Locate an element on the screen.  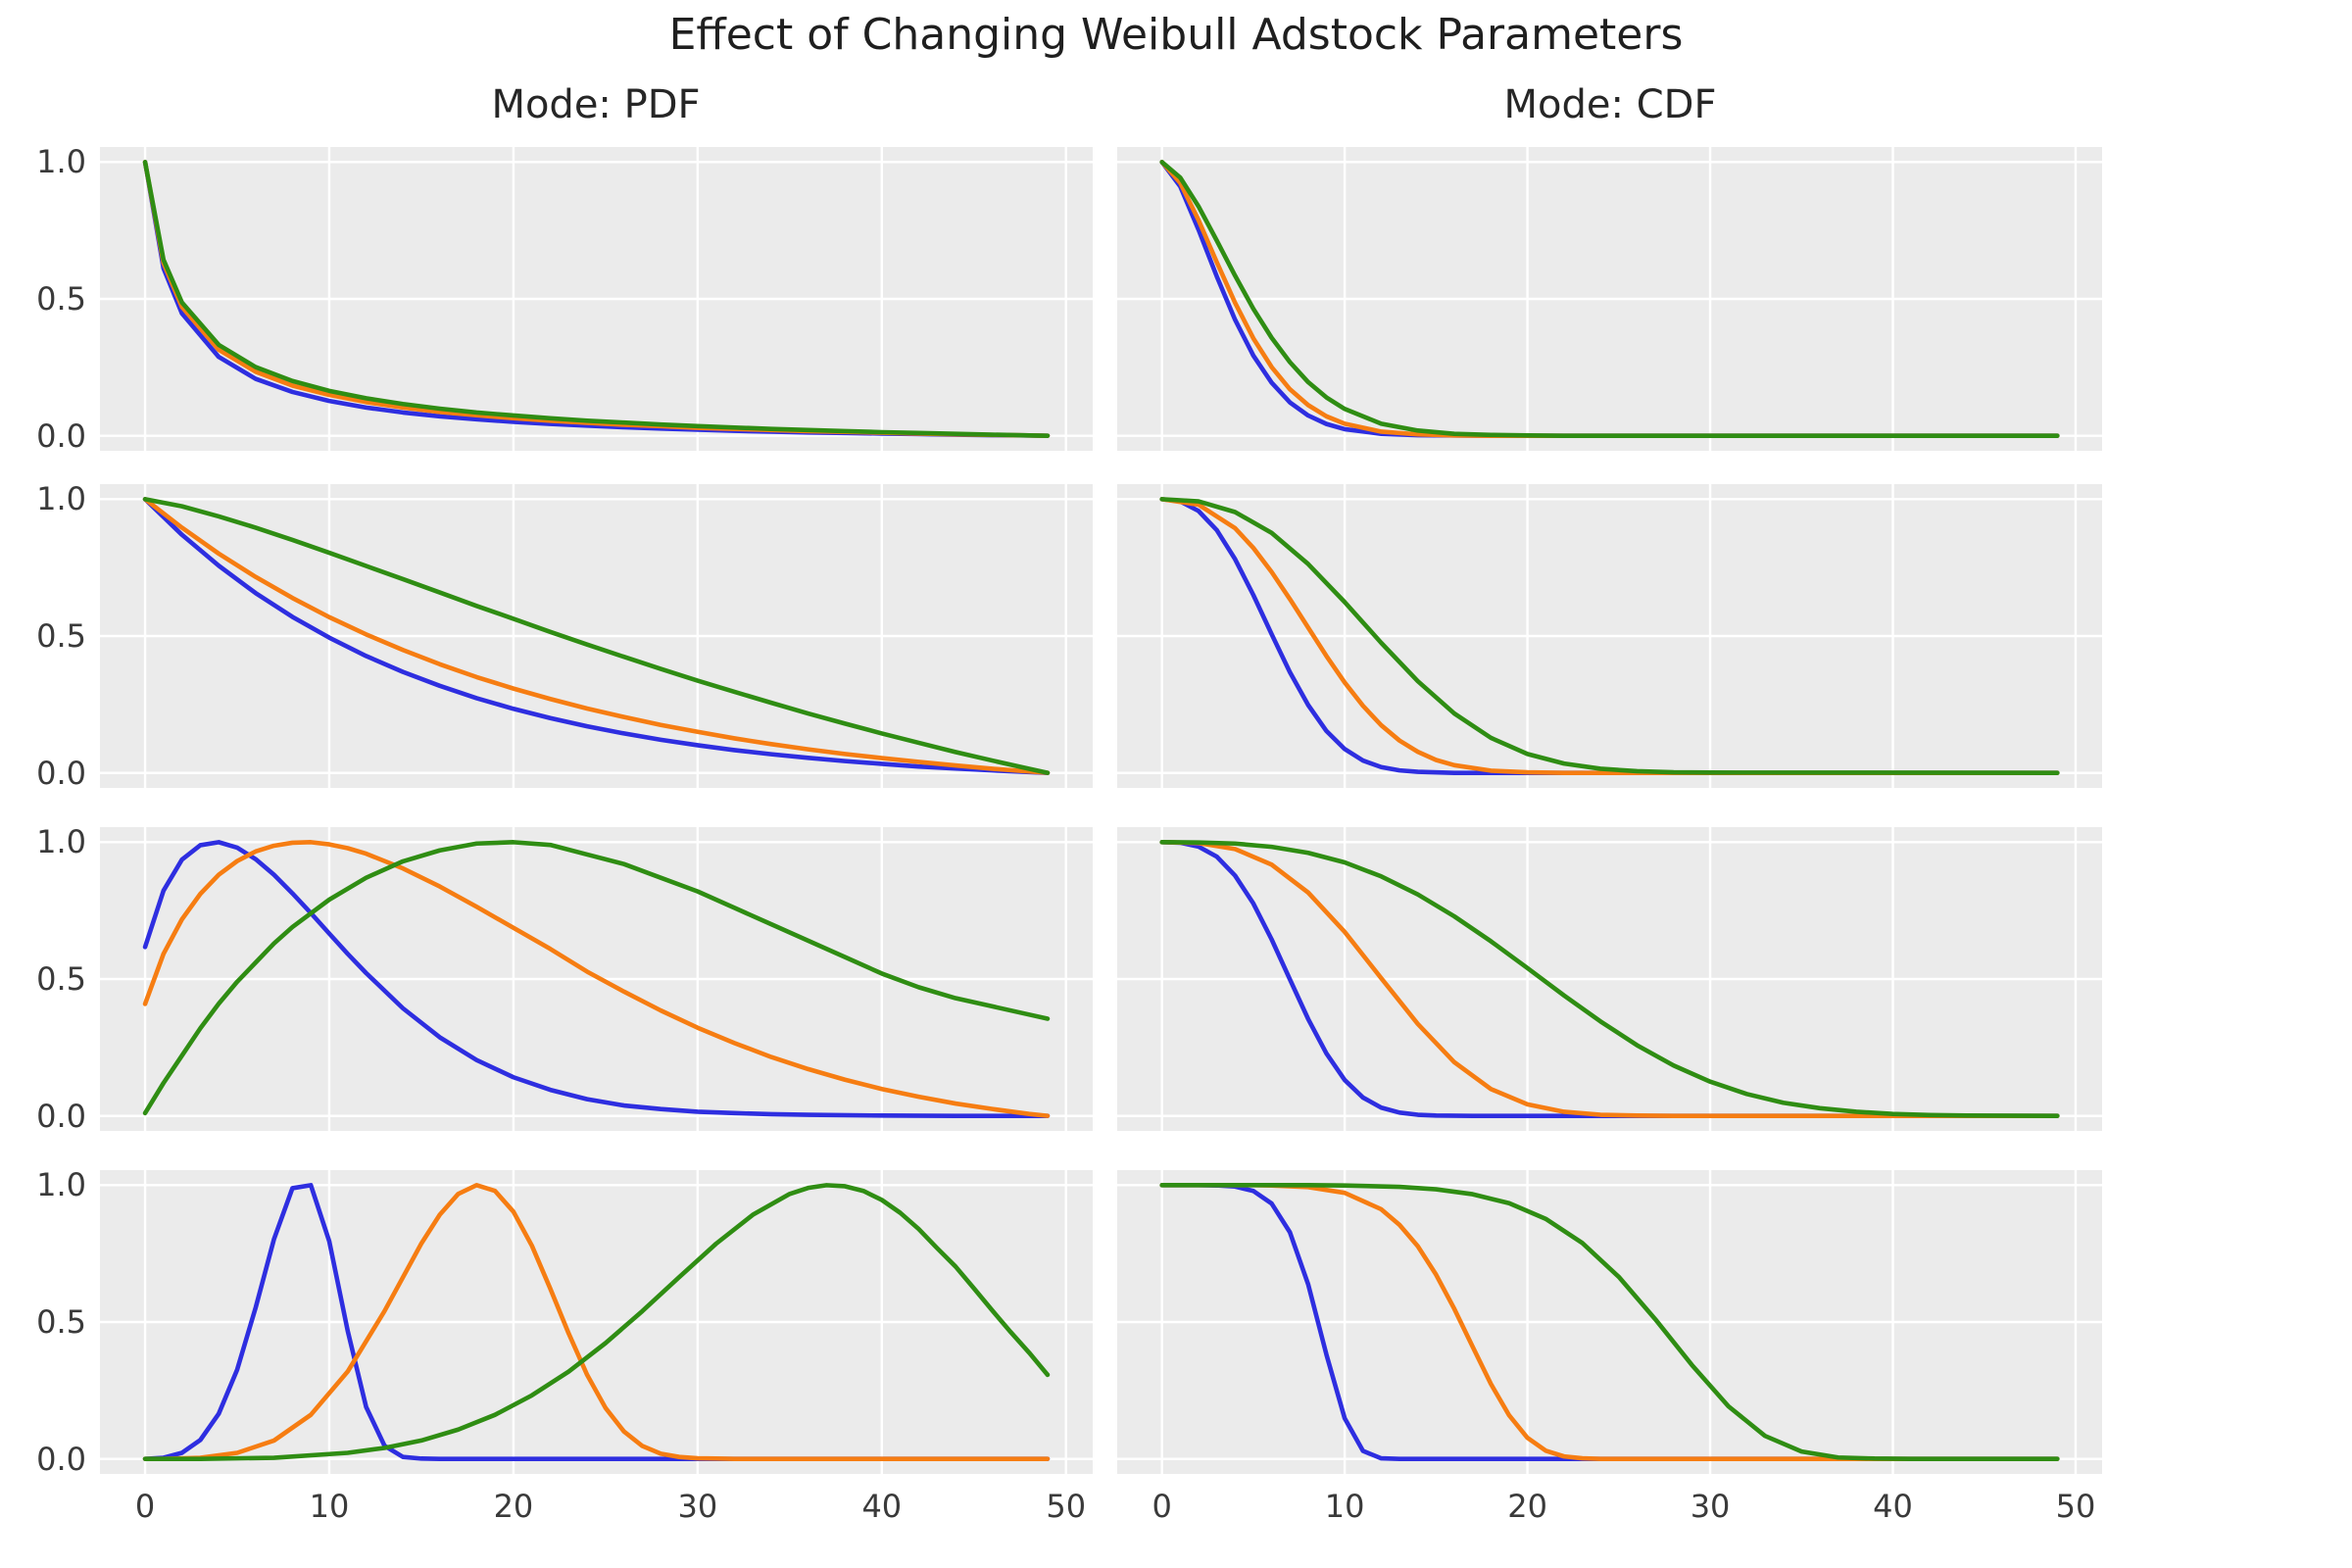
panel-pdf-row3 is located at coordinates (596, 979).